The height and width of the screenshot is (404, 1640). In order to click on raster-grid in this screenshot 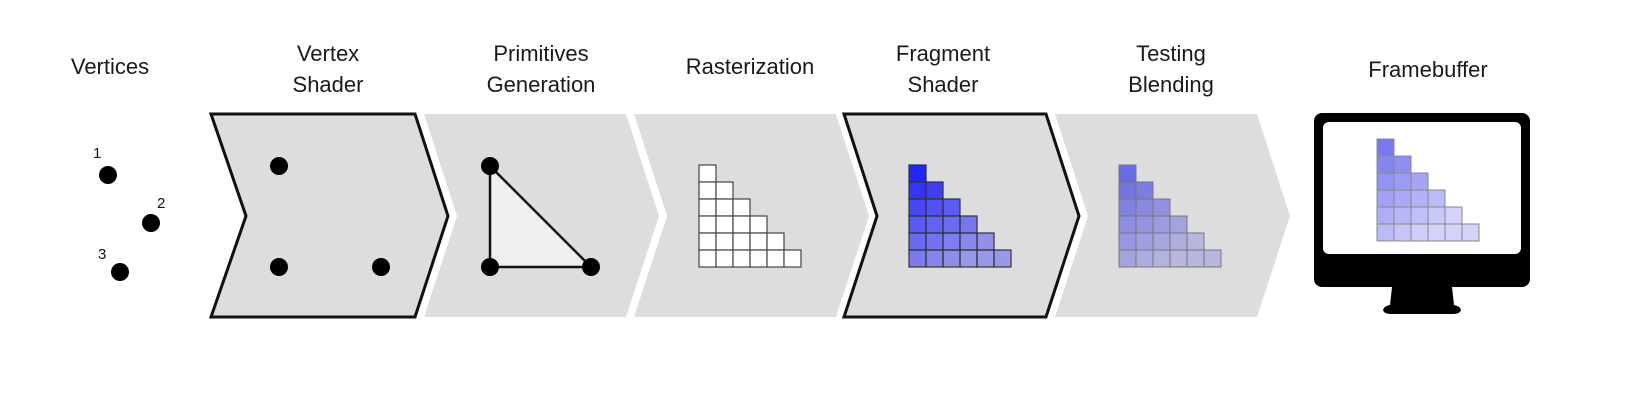, I will do `click(750, 216)`.